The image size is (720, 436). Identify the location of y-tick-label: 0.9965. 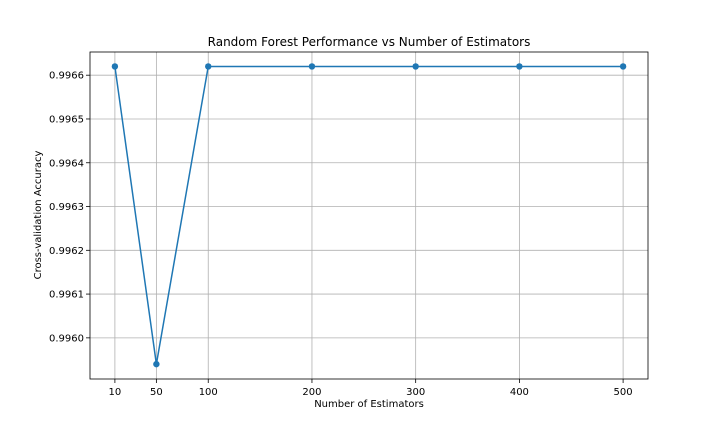
(66, 119).